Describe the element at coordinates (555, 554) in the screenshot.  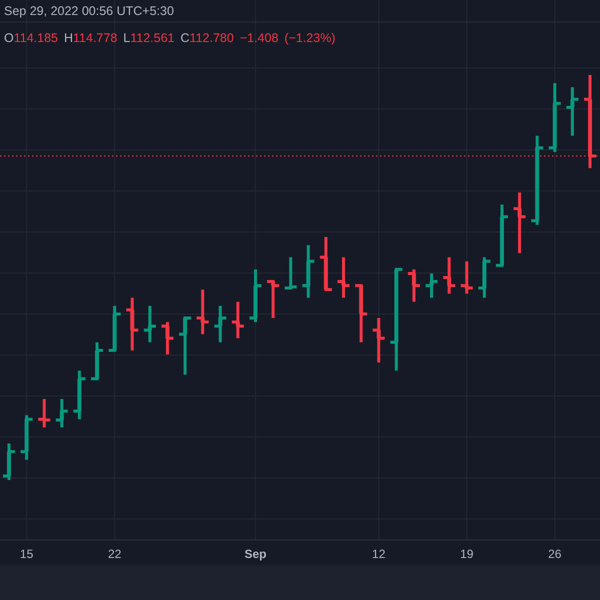
I see `x-tick-label: 26` at that location.